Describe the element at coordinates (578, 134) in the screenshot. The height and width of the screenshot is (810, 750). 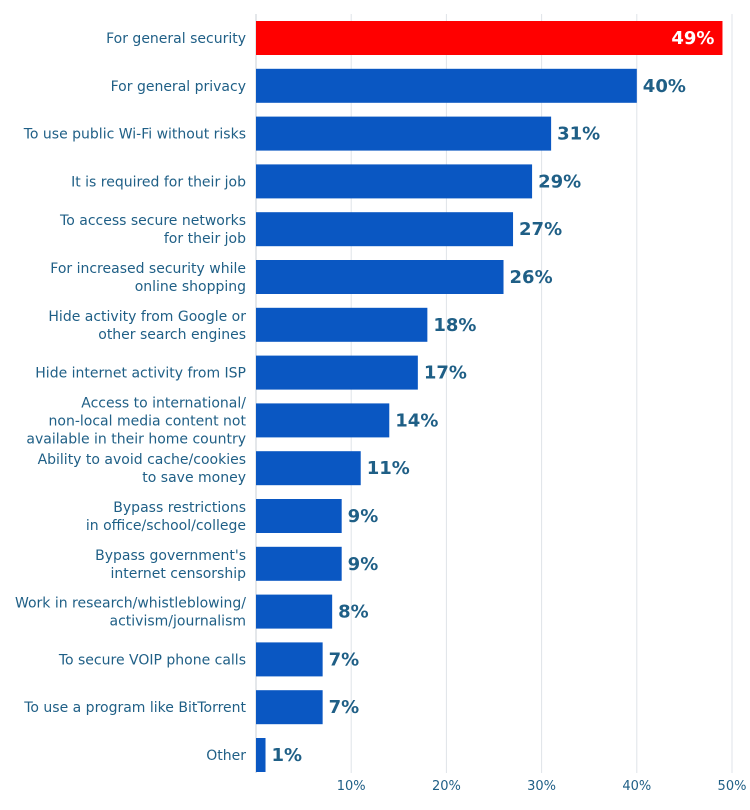
I see `value-label: 31%` at that location.